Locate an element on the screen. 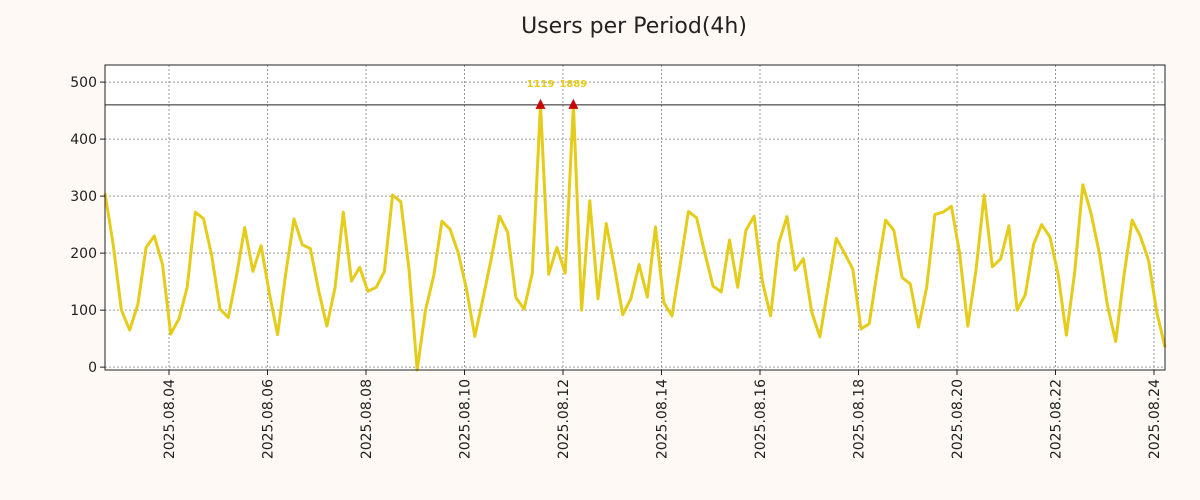 The image size is (1200, 500). x-tick-label: 2025.08.10 is located at coordinates (466, 419).